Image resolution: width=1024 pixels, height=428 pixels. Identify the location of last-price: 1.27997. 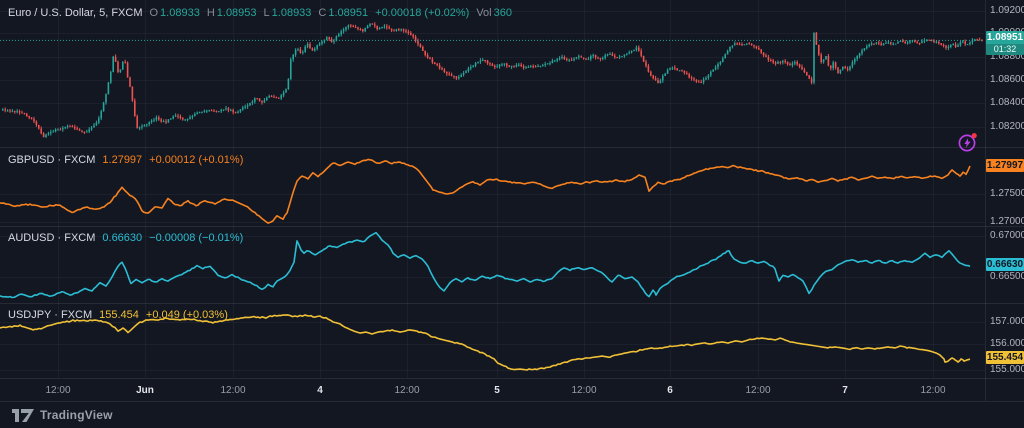
(122, 160).